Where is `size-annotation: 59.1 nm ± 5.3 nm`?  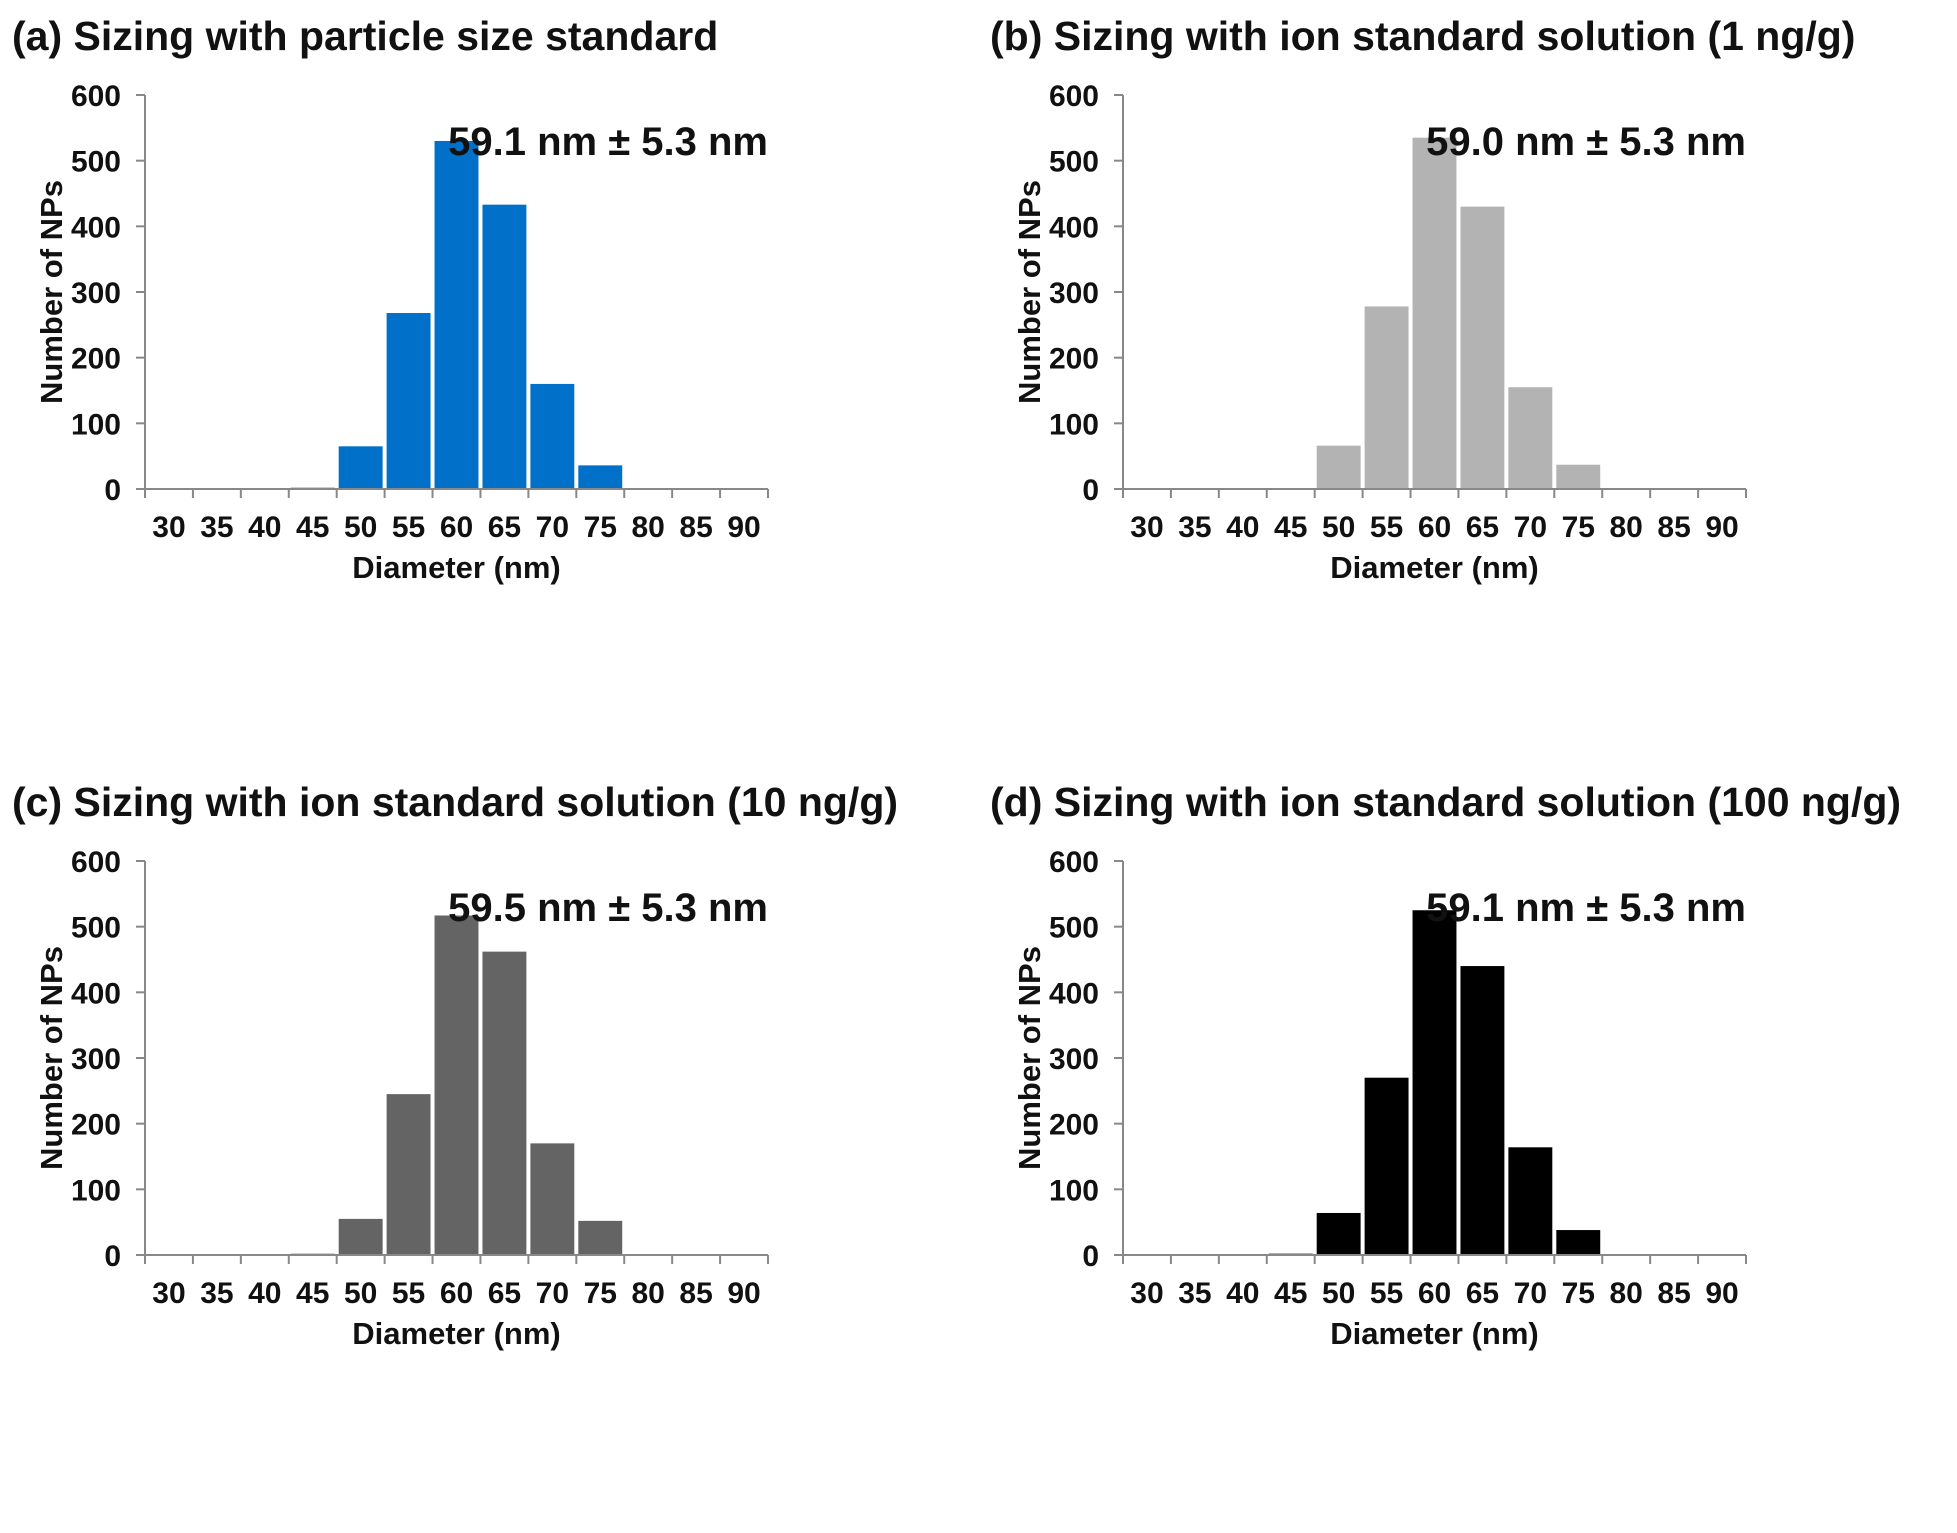
size-annotation: 59.1 nm ± 5.3 nm is located at coordinates (1586, 908).